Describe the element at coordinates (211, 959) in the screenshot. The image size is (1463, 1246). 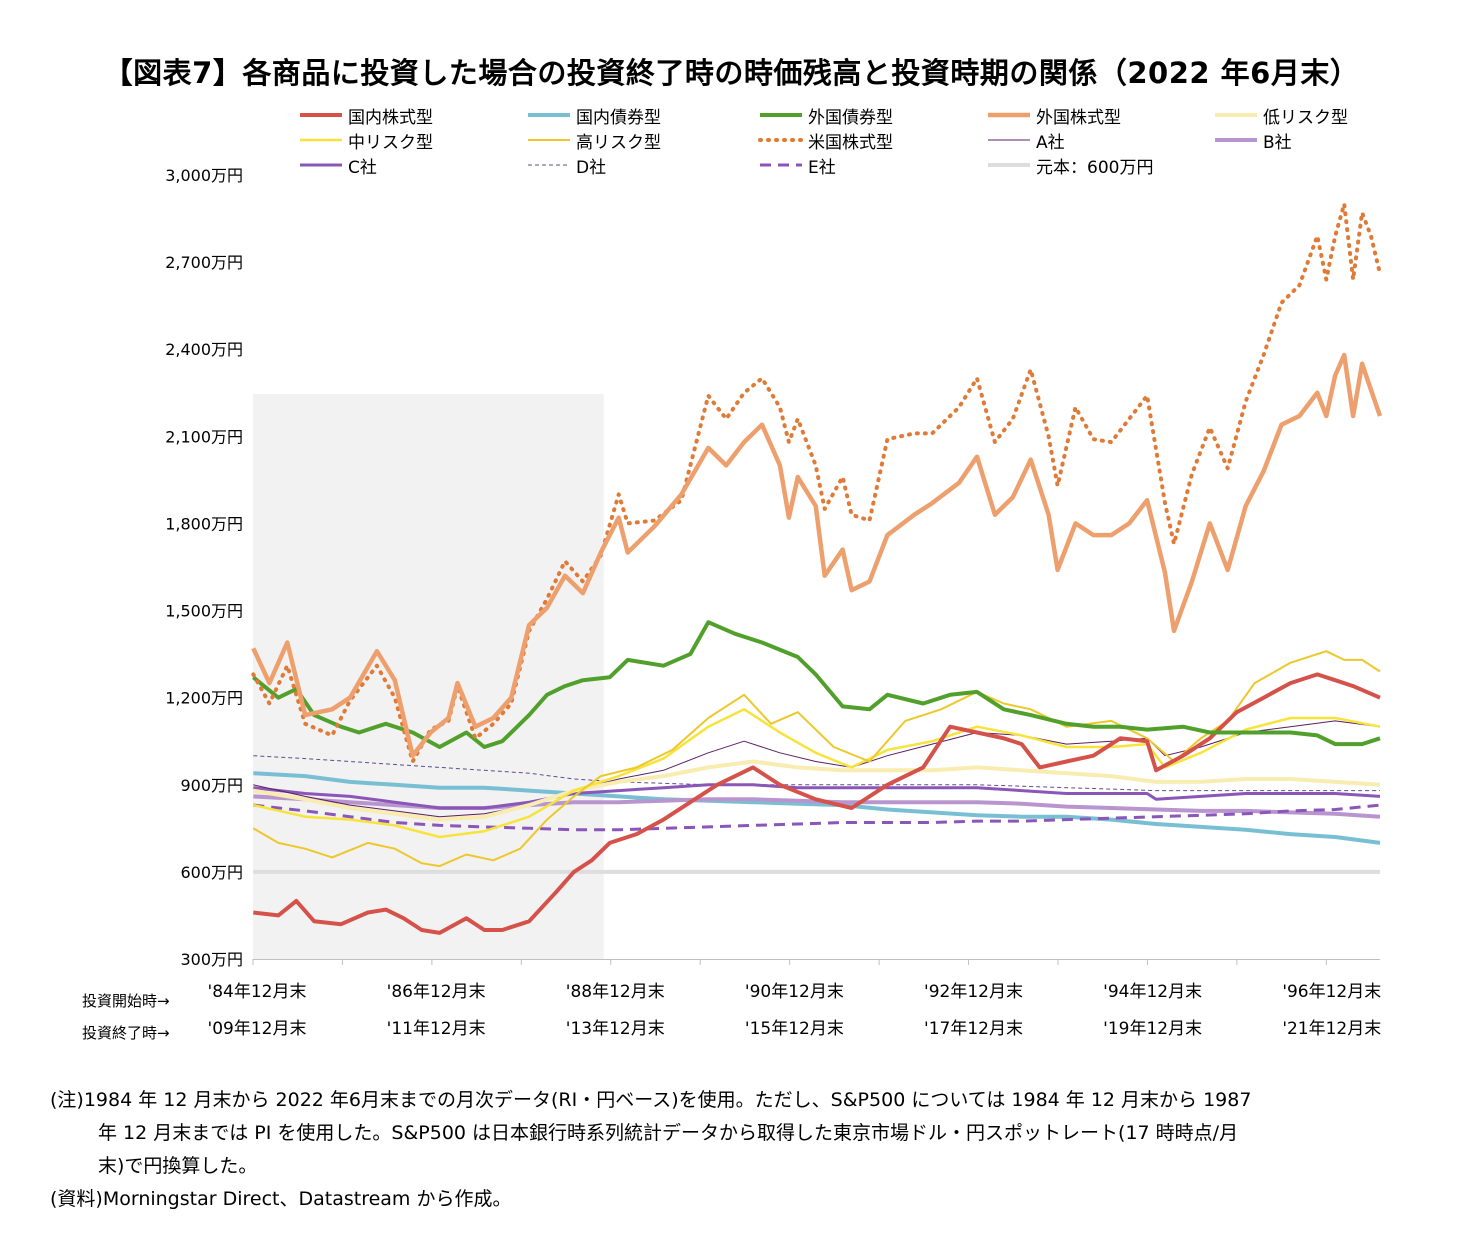
I see `y-tick-label: 300万円` at that location.